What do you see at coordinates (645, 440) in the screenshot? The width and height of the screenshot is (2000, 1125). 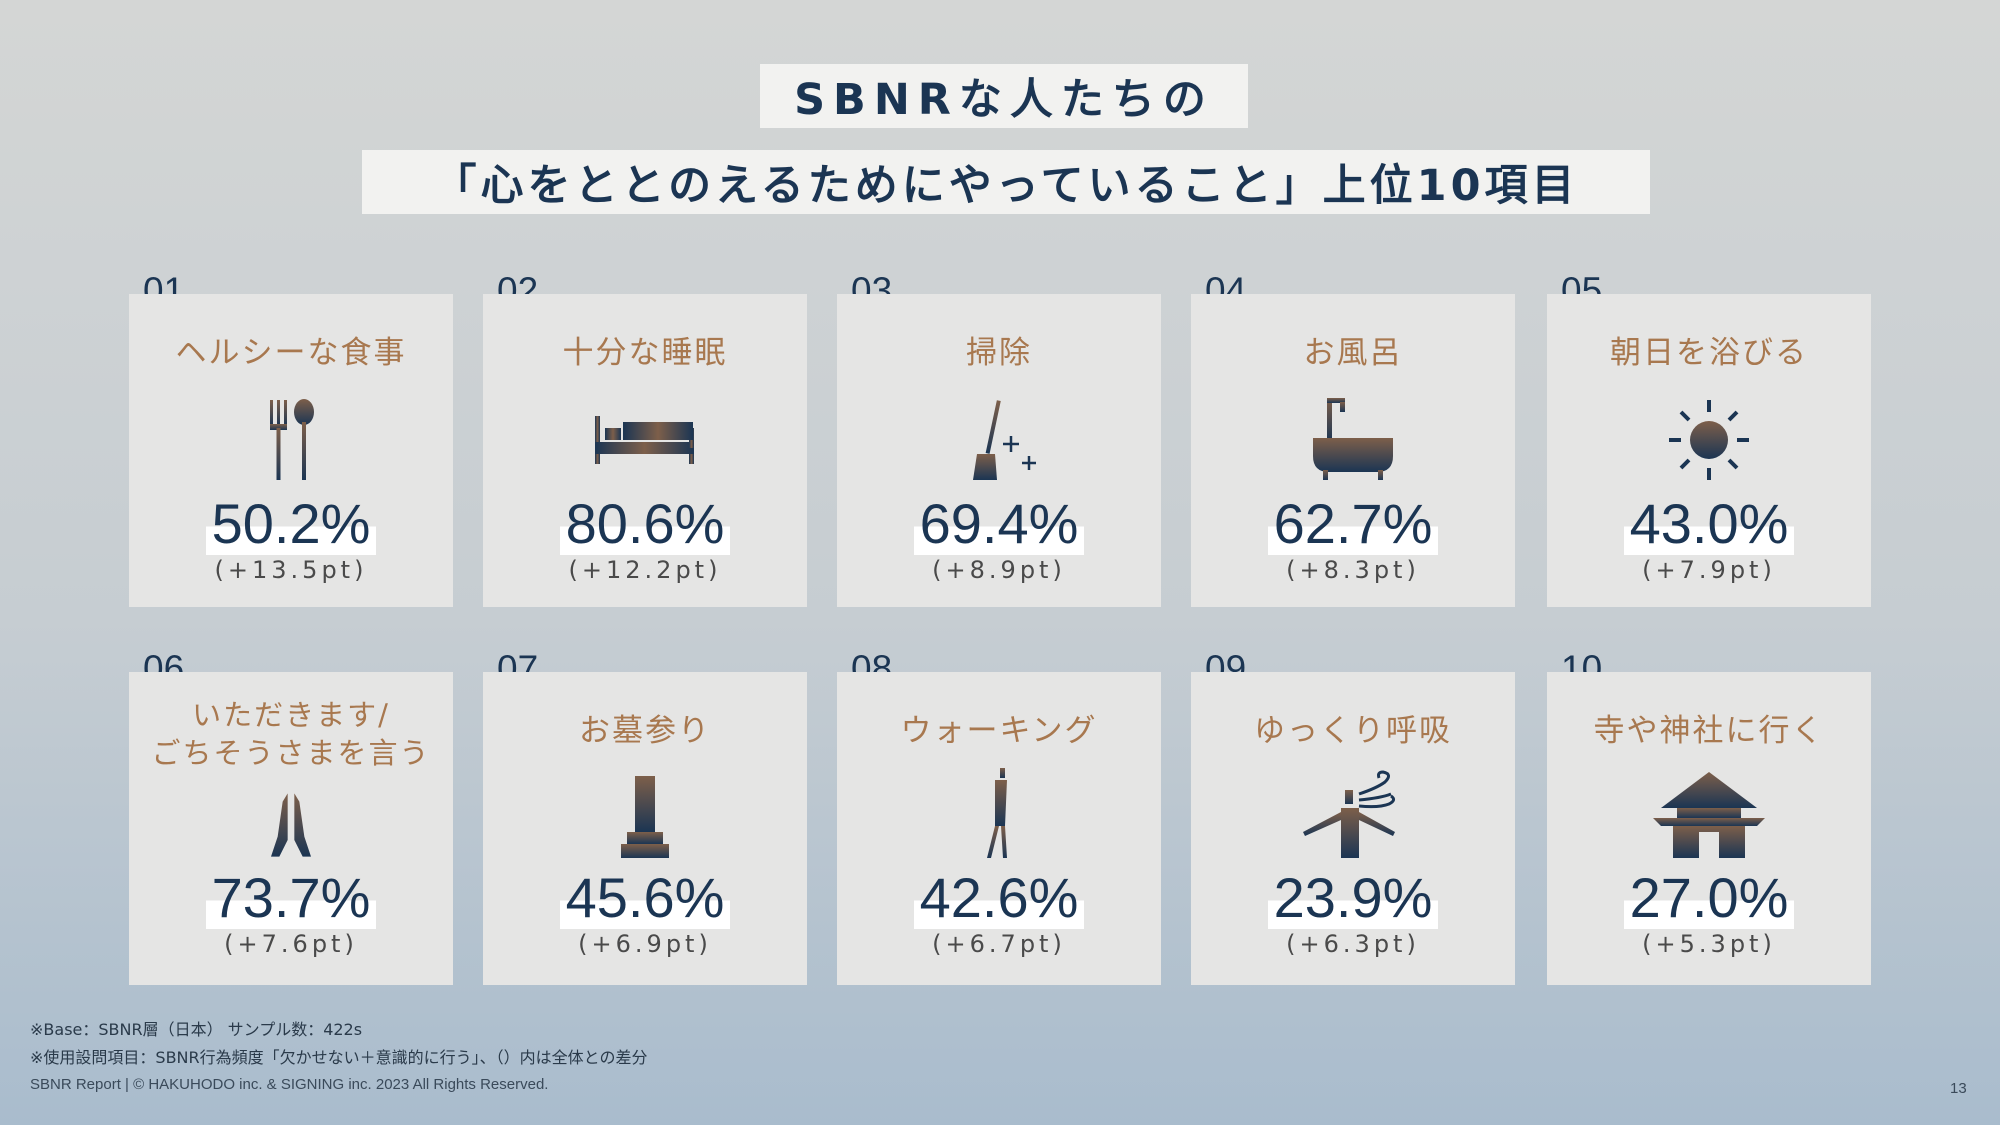 I see `bed-icon` at bounding box center [645, 440].